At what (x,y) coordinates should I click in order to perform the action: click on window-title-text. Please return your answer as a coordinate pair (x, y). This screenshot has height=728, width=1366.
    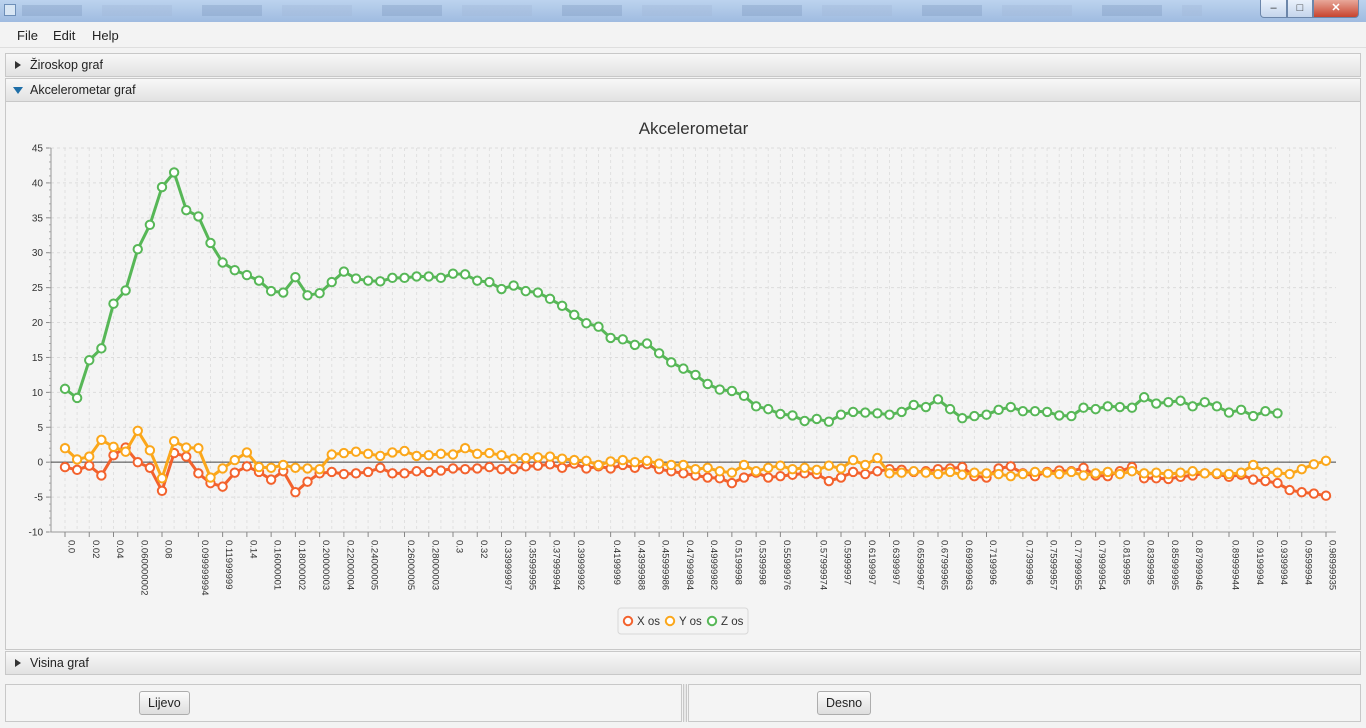
    Looking at the image, I should click on (612, 10).